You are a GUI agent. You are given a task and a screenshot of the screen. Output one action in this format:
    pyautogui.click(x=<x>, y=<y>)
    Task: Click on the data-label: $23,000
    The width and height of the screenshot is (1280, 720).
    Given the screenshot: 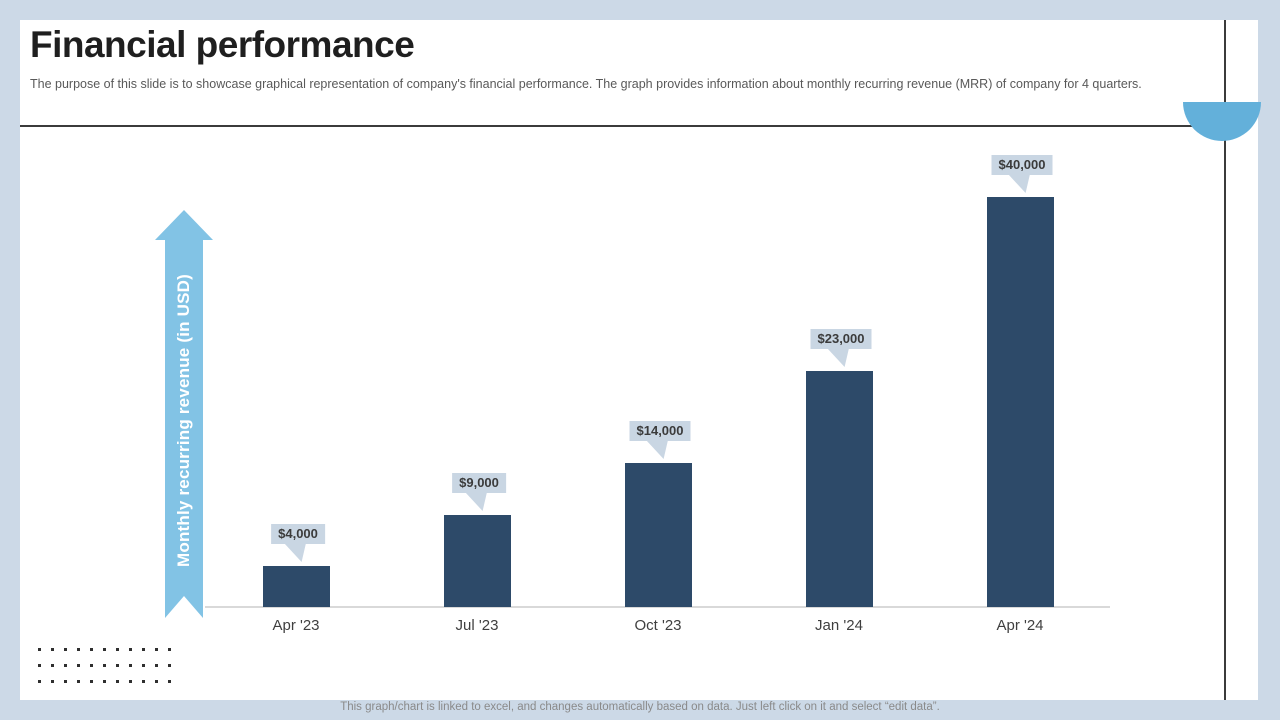 What is the action you would take?
    pyautogui.click(x=841, y=339)
    